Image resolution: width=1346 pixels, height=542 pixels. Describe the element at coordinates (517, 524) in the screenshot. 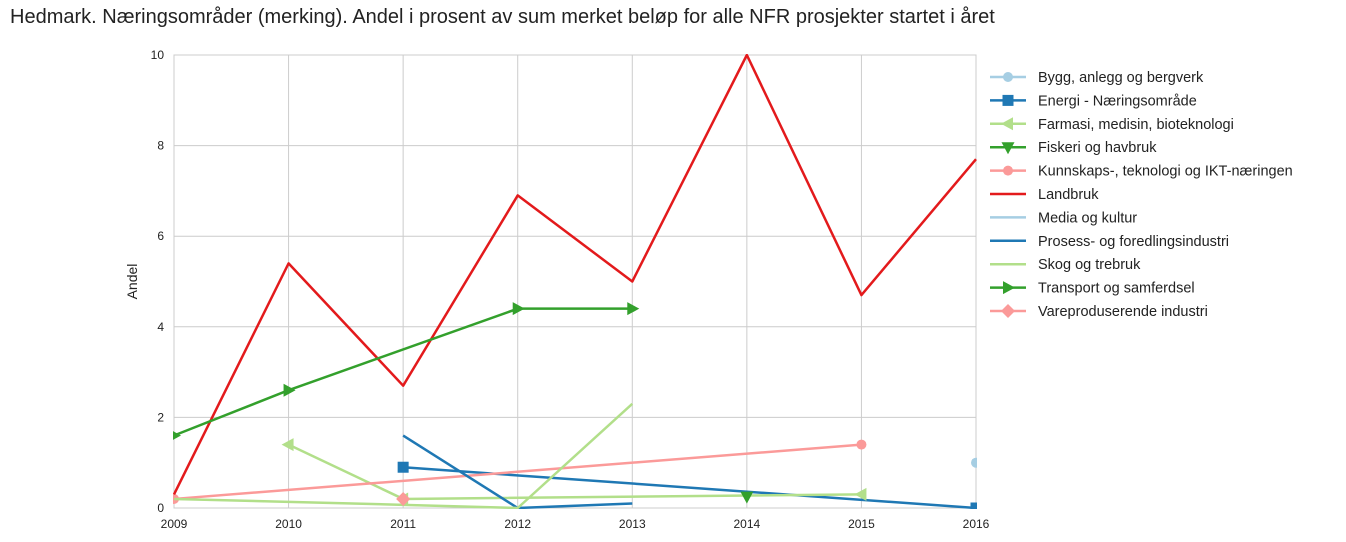

I see `x-tick-label: 2012` at that location.